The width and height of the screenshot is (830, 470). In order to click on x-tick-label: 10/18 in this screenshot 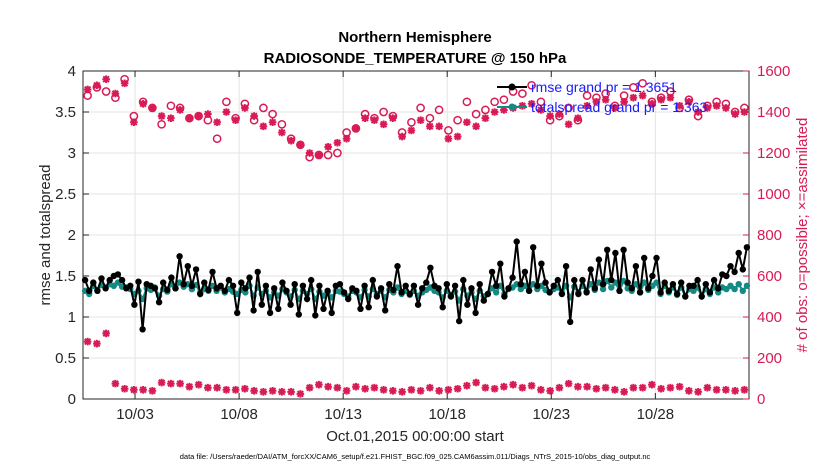, I will do `click(447, 414)`.